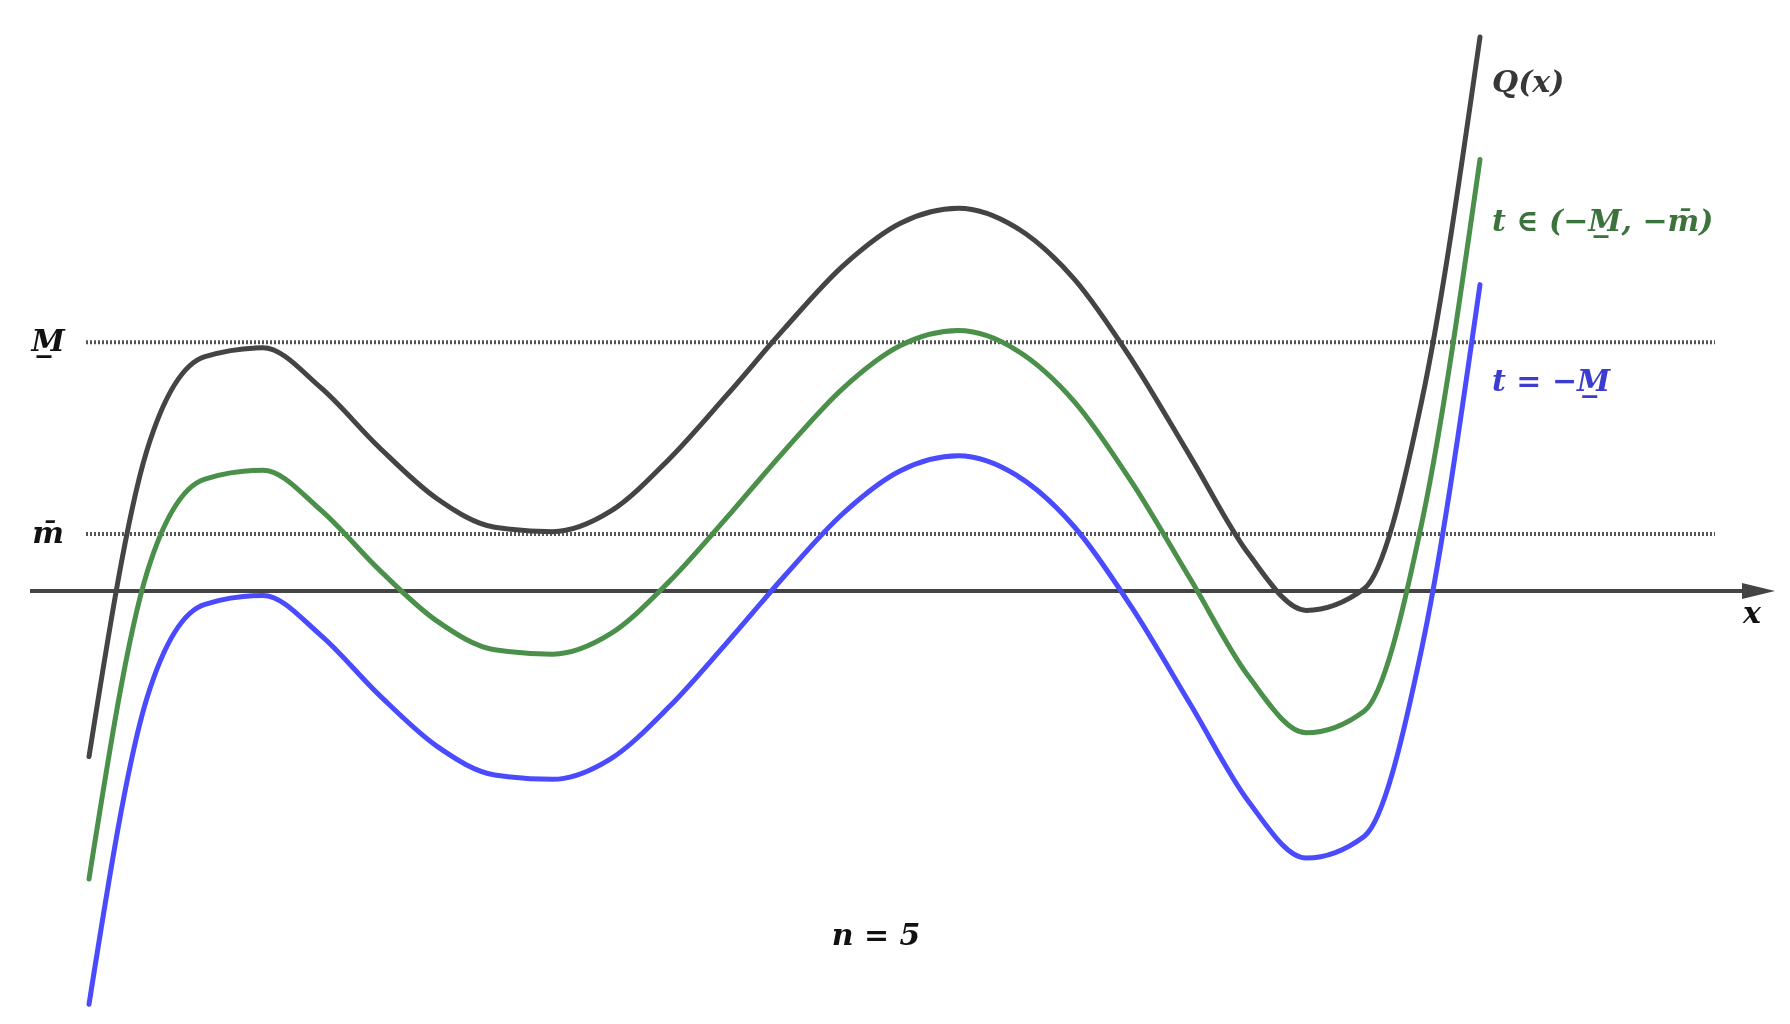 The width and height of the screenshot is (1790, 1024). What do you see at coordinates (1752, 612) in the screenshot?
I see `text: x` at bounding box center [1752, 612].